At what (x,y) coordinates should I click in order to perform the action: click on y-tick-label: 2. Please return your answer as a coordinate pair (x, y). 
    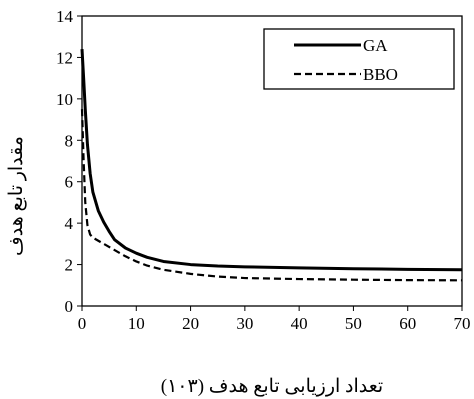
    Looking at the image, I should click on (69, 265).